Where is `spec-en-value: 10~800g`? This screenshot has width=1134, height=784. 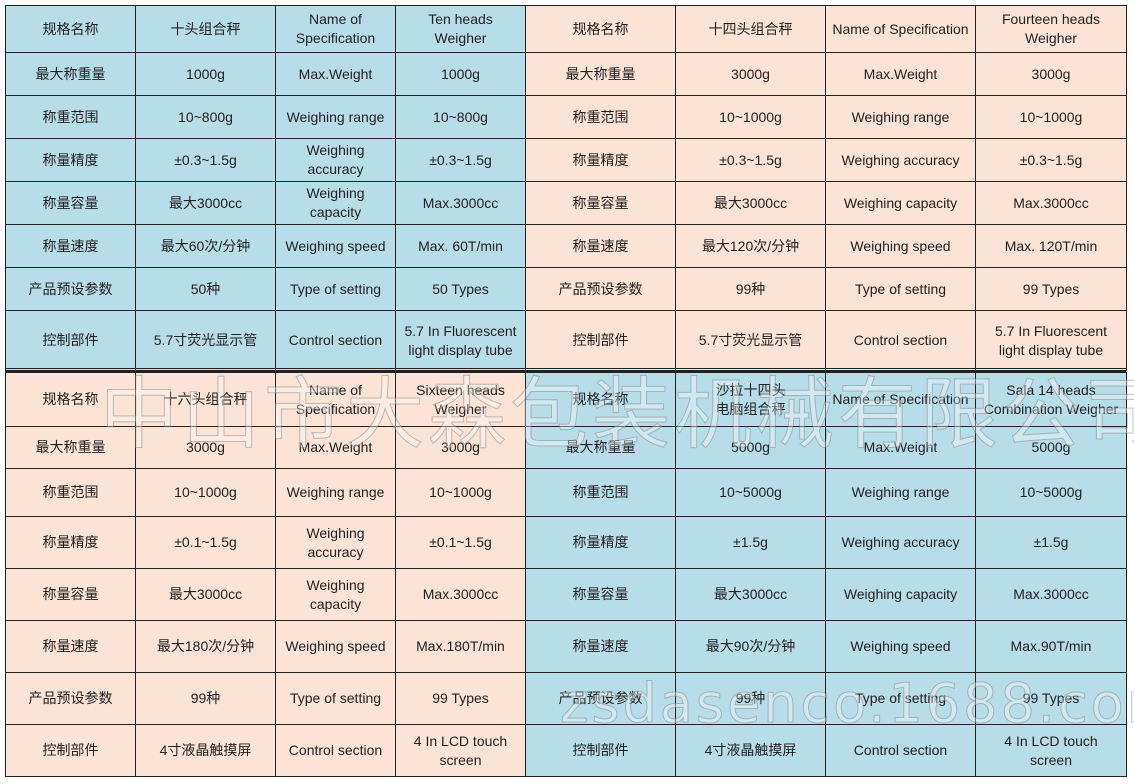
spec-en-value: 10~800g is located at coordinates (460, 117).